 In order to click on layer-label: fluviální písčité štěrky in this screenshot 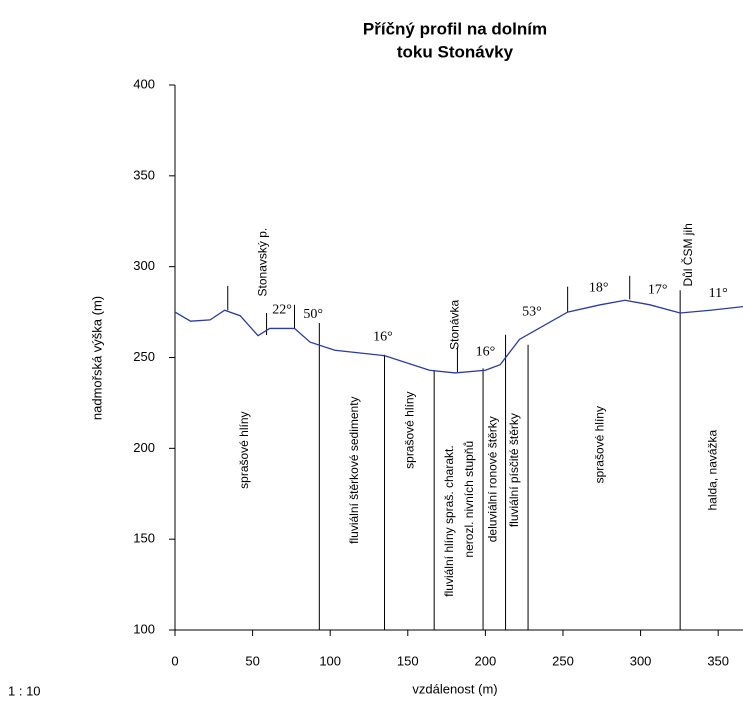, I will do `click(514, 470)`.